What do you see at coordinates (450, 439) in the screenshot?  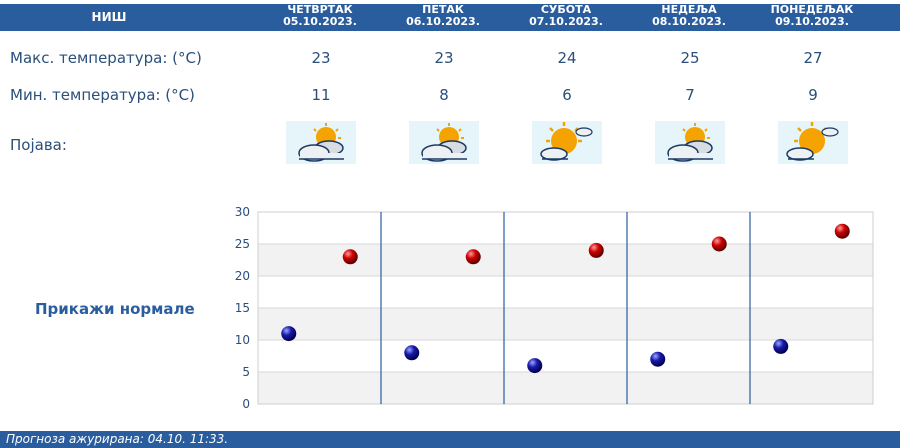 I see `forecast-updated: Прогноза ажурирана: 04.10. 11:33.` at bounding box center [450, 439].